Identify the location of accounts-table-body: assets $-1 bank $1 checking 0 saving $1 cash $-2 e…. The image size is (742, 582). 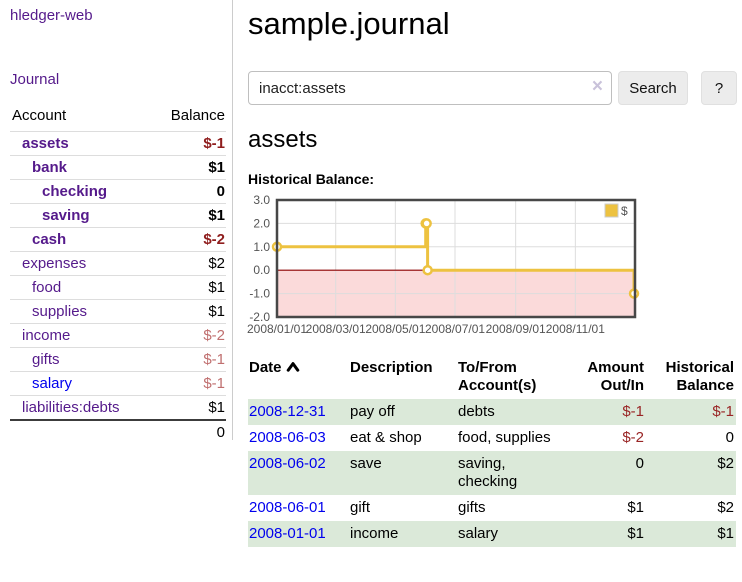
(118, 275).